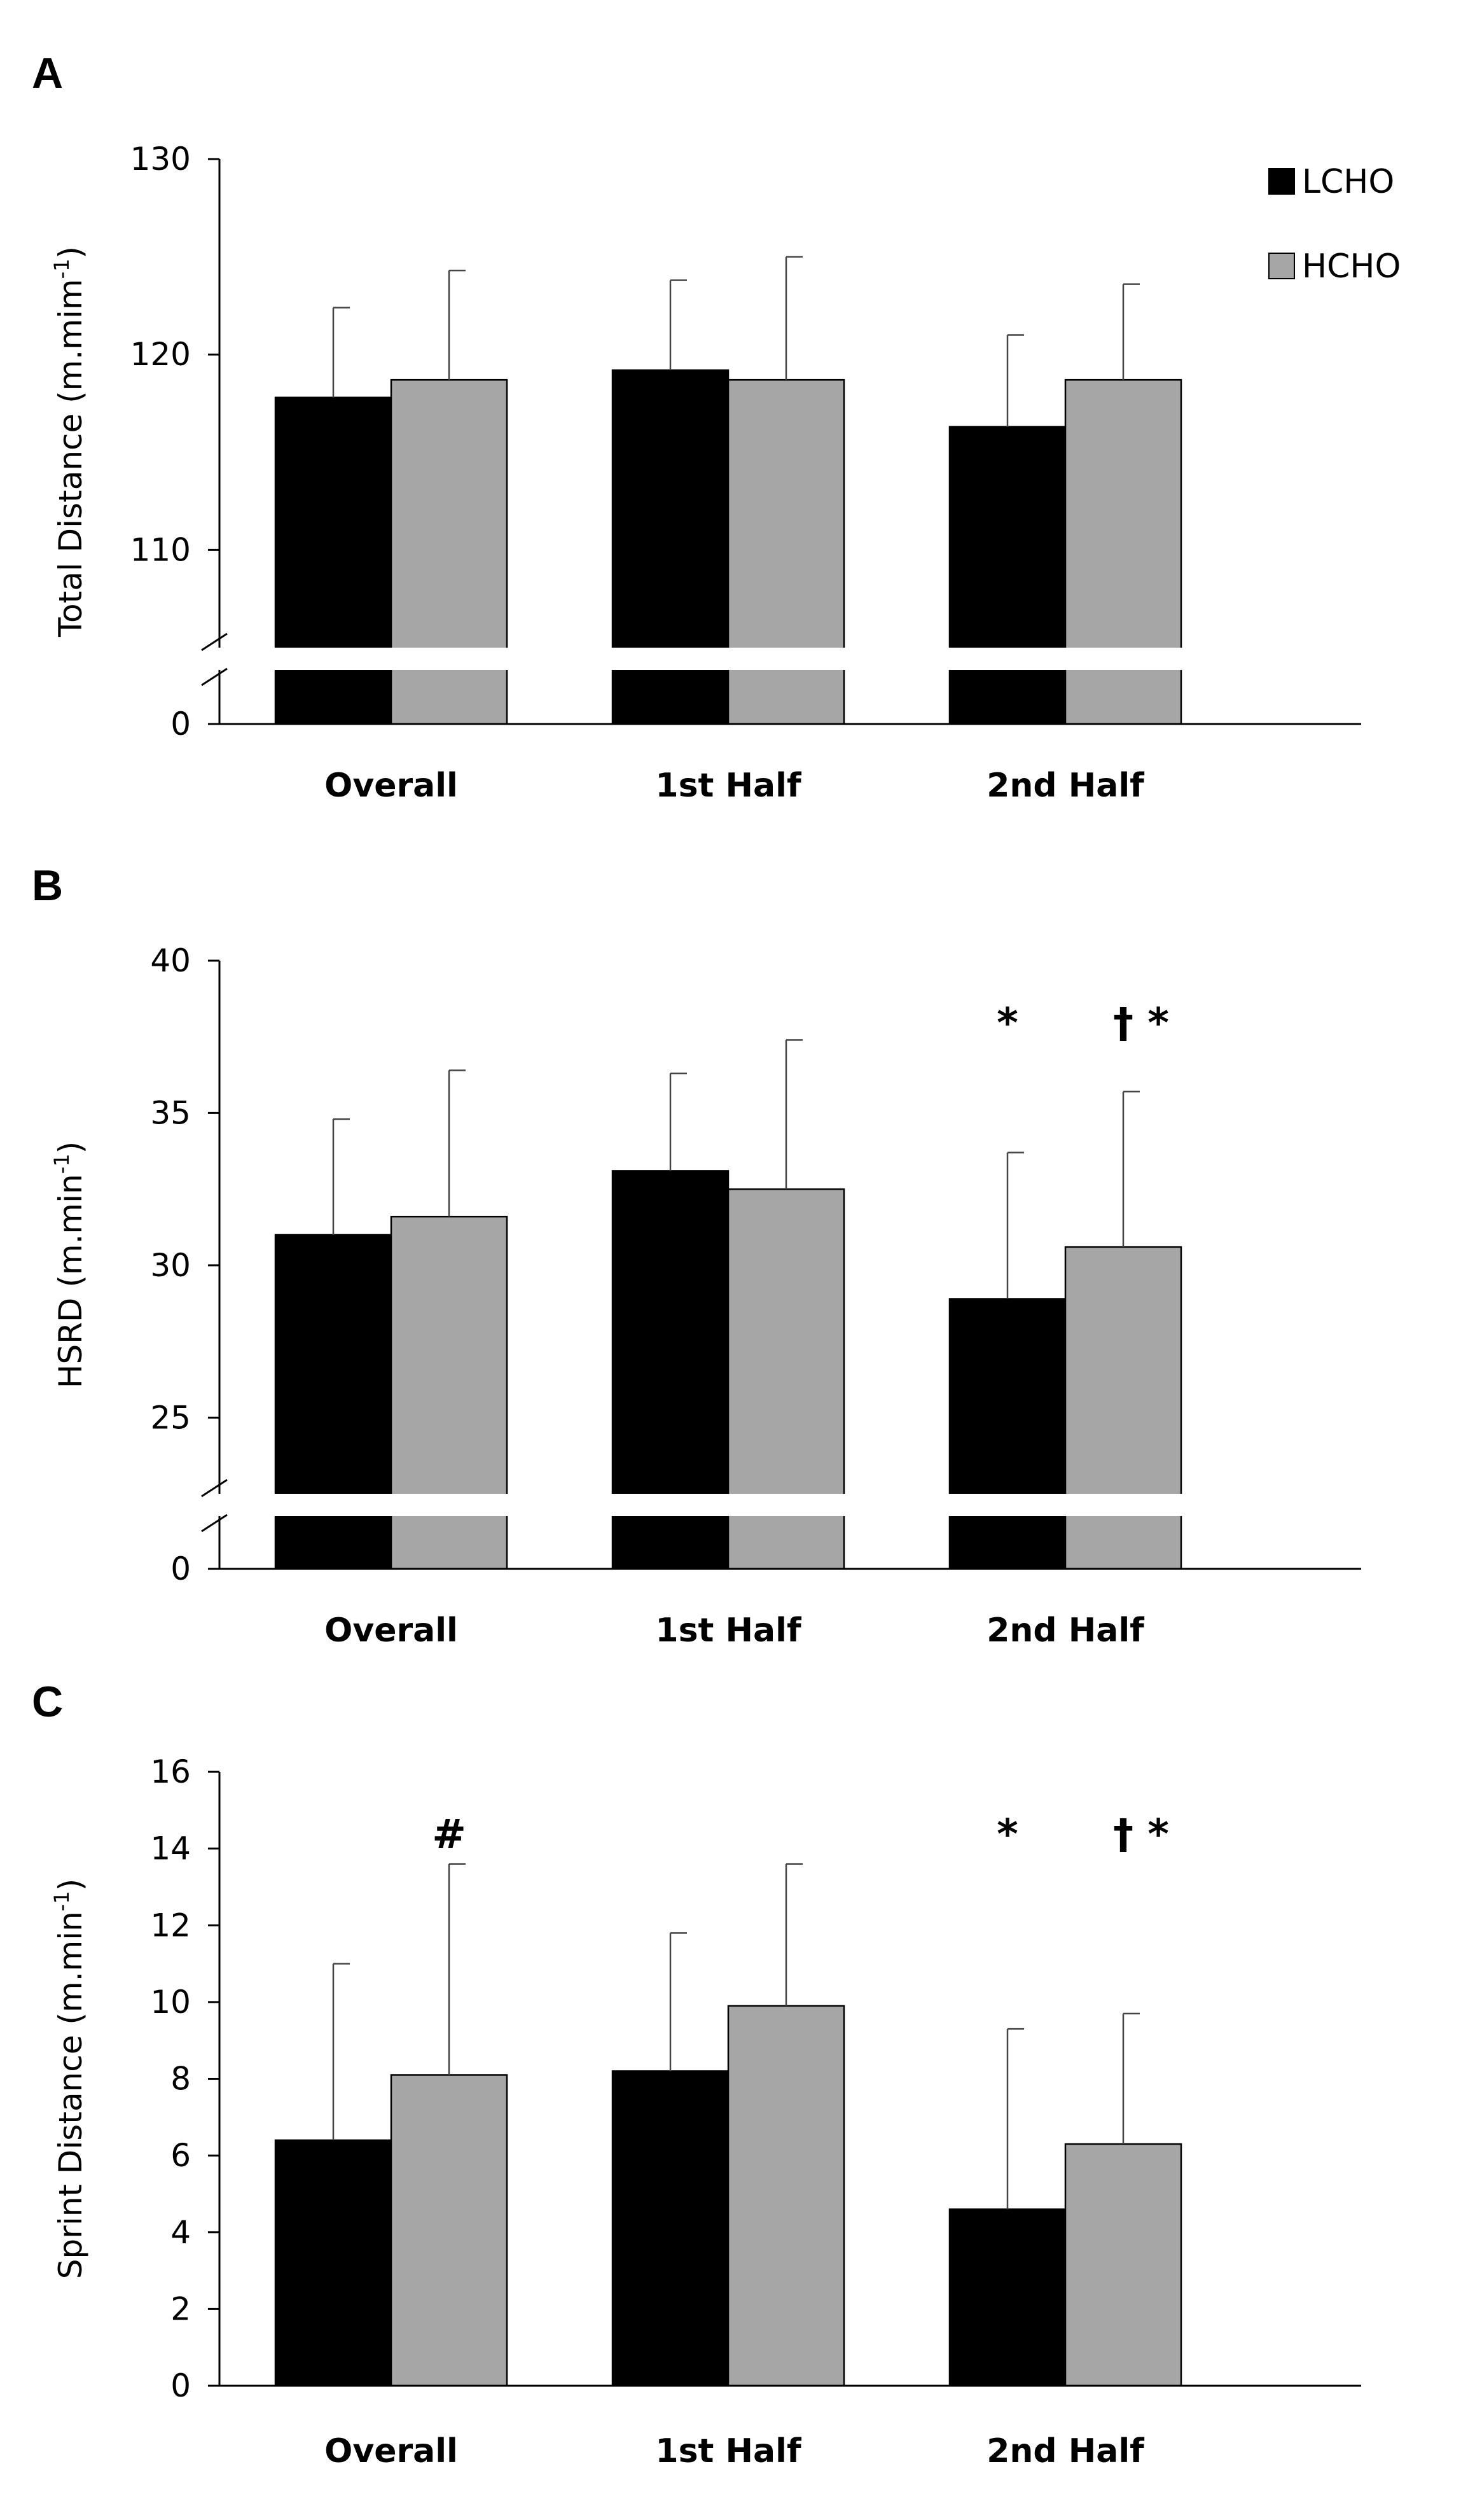 Image resolution: width=1468 pixels, height=2520 pixels. Describe the element at coordinates (70, 1281) in the screenshot. I see `y-axis-label-text: HSRD (m.min` at that location.